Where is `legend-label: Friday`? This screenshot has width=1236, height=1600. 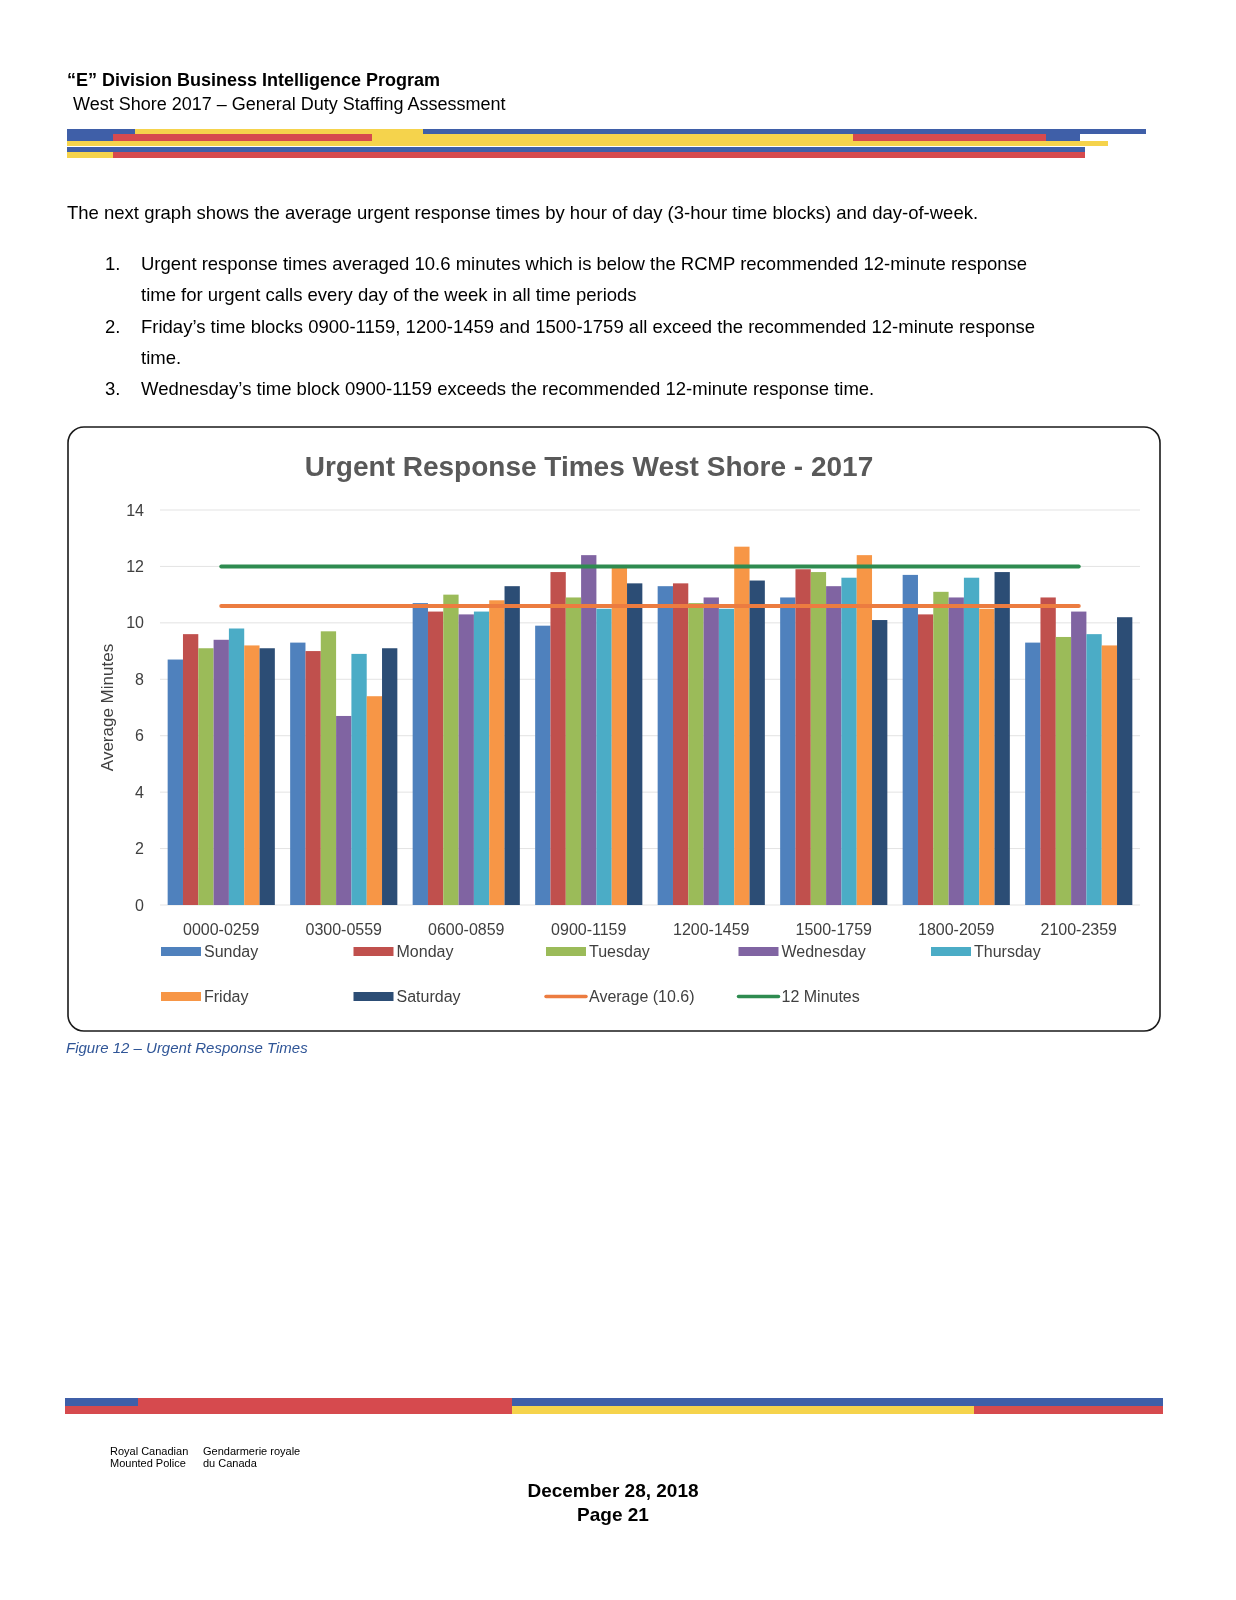 legend-label: Friday is located at coordinates (226, 996).